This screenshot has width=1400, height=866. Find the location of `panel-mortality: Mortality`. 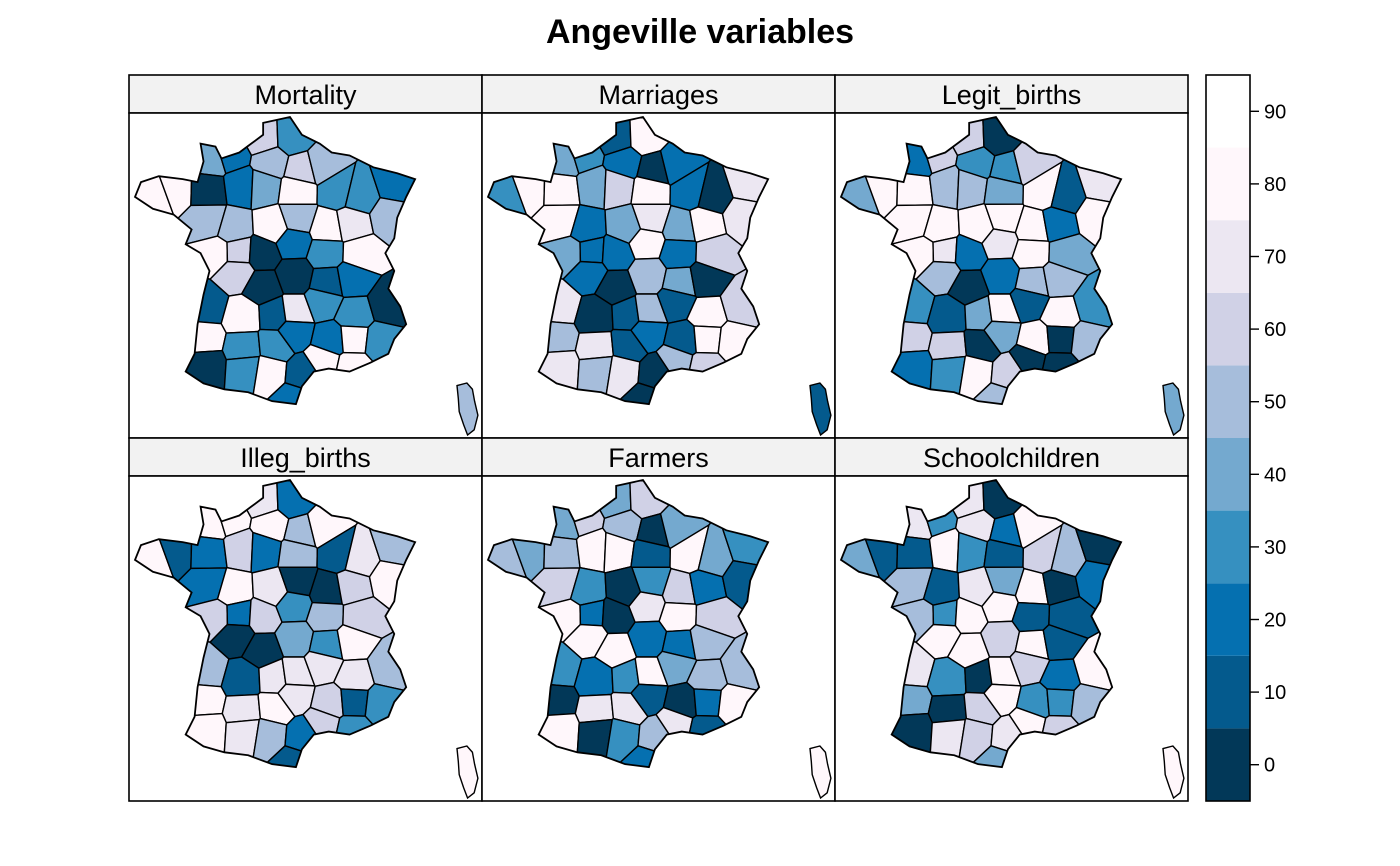

panel-mortality: Mortality is located at coordinates (305, 256).